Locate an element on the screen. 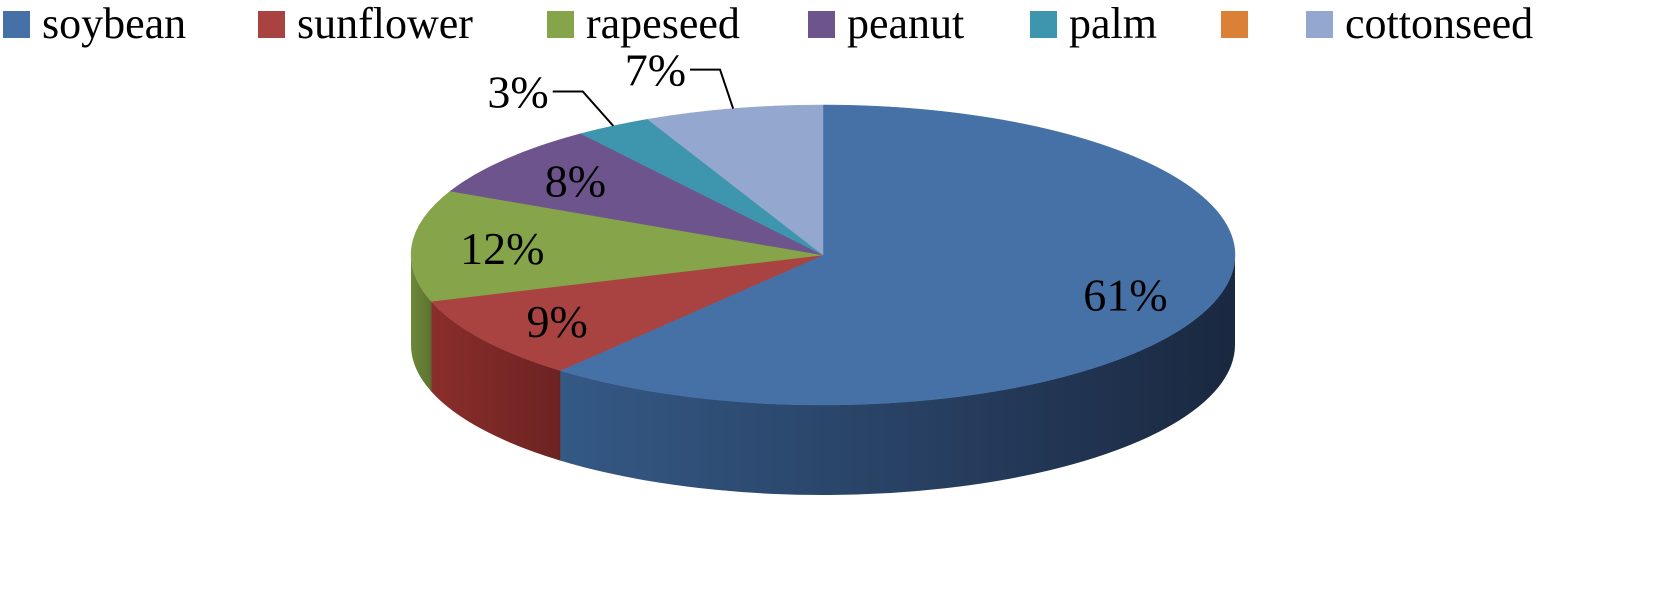 This screenshot has height=595, width=1674. legend-label-cottonseed: cottonseed is located at coordinates (1439, 24).